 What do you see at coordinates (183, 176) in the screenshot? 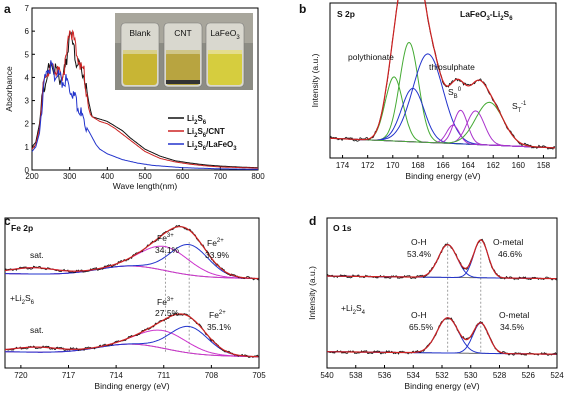
I see `x-tick-label: 600` at bounding box center [183, 176].